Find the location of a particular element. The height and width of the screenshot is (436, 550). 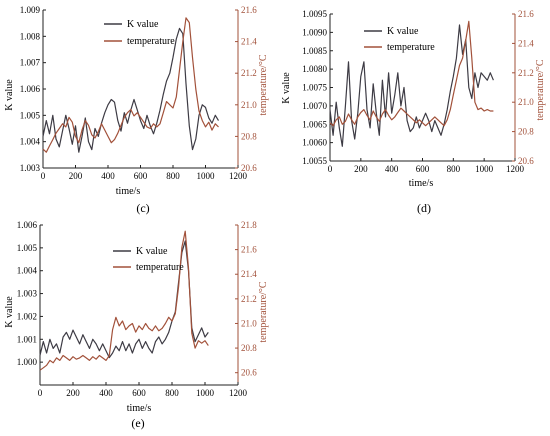

panel-d-right-tick-label: 21.2 is located at coordinates (526, 73).